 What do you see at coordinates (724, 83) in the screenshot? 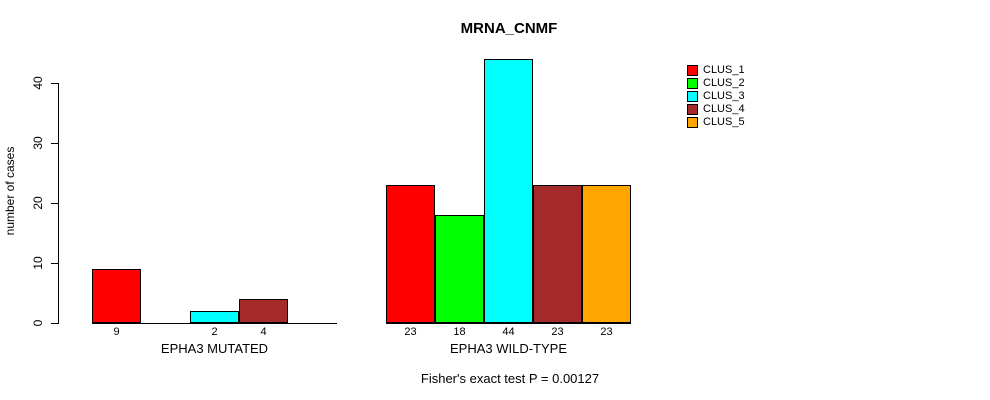
I see `legend-label: CLUS_2` at bounding box center [724, 83].